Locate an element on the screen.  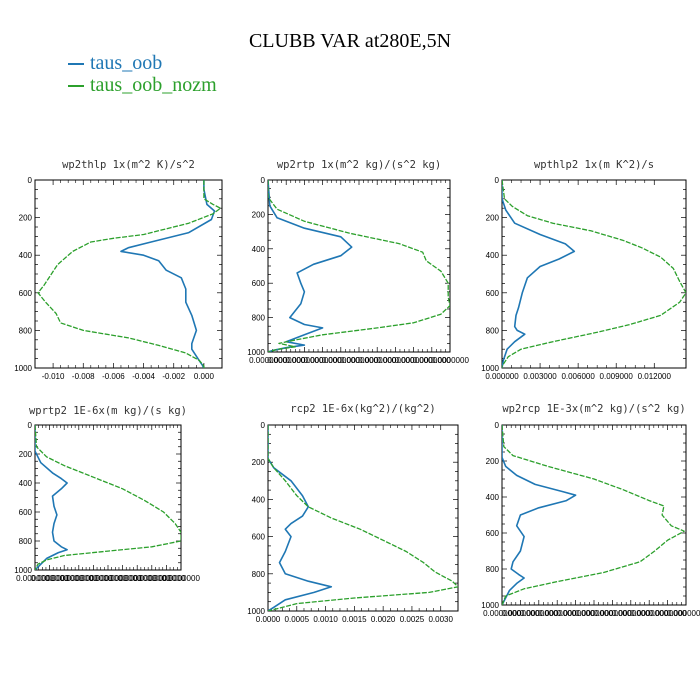
x-tick-label: -0.008 is located at coordinates (83, 376).